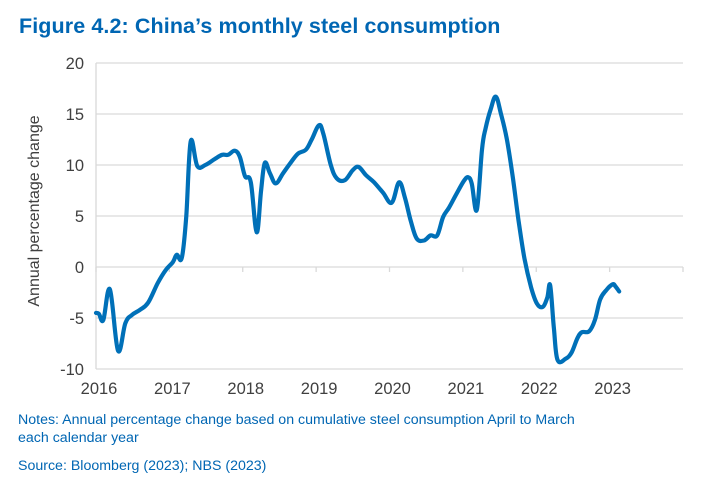 The height and width of the screenshot is (498, 714). I want to click on y-tick-label: 20, so click(75, 64).